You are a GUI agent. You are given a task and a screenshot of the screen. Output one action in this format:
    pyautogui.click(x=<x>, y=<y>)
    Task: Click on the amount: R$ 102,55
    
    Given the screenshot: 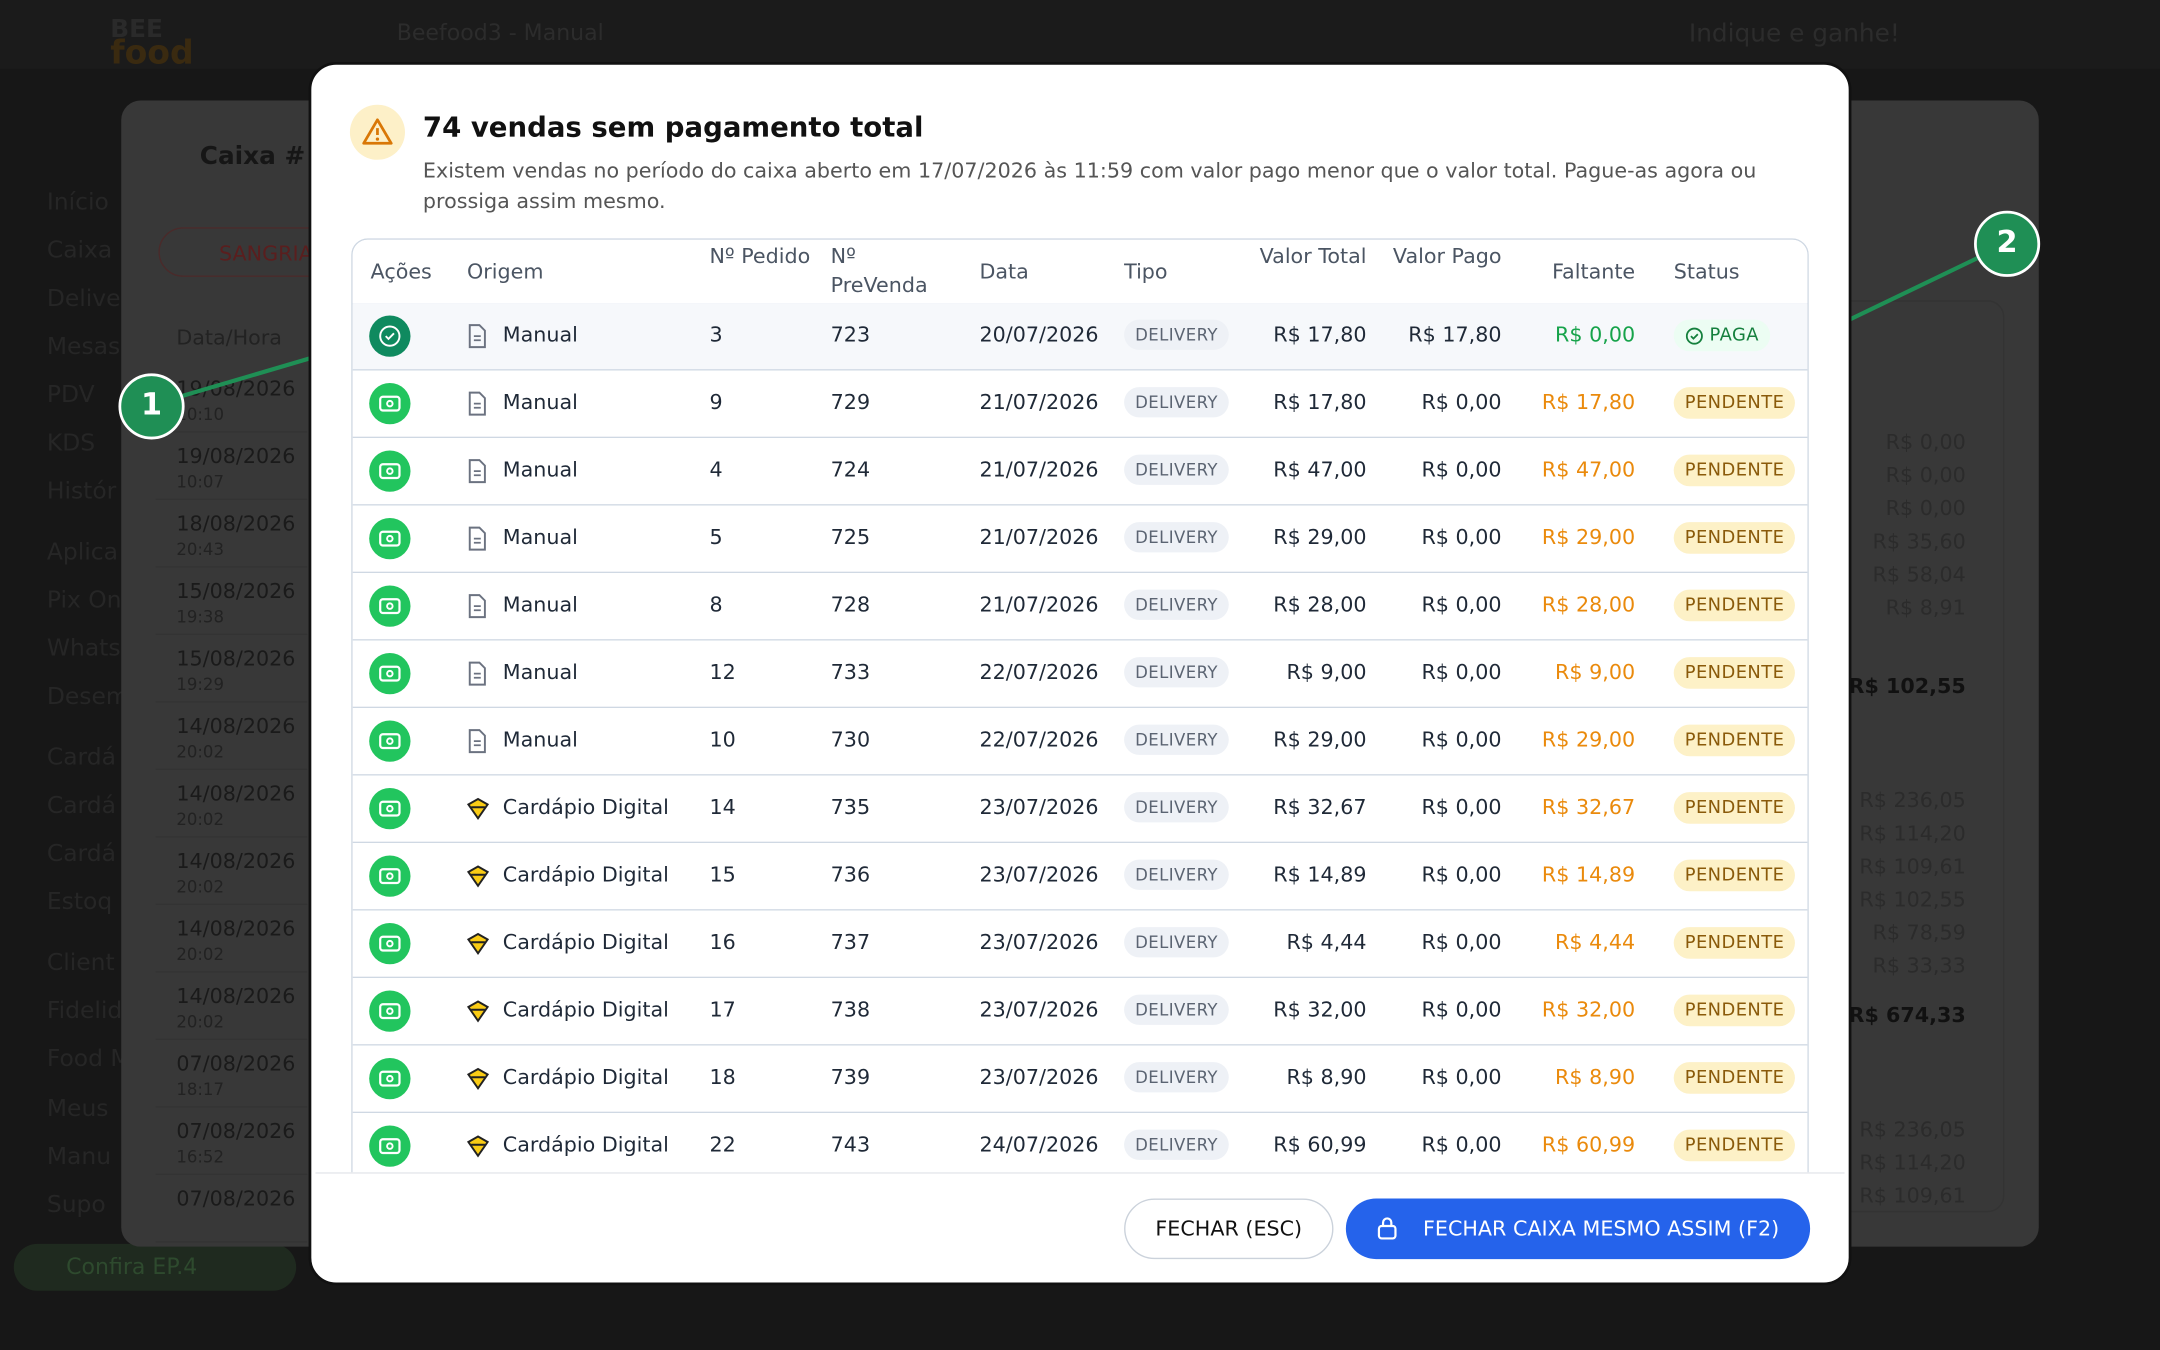 What is the action you would take?
    pyautogui.click(x=1907, y=686)
    